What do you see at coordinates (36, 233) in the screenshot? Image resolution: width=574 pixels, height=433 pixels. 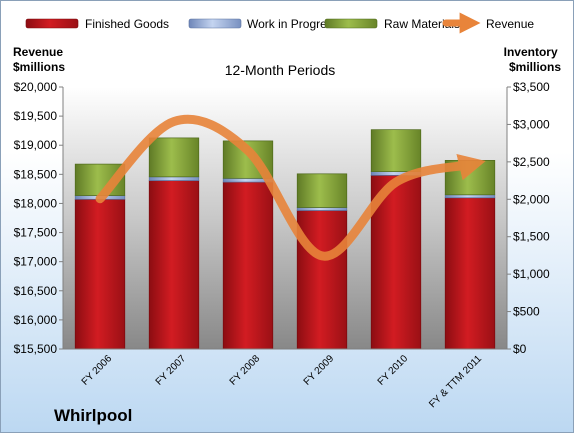 I see `left-tick-label: $17,500` at bounding box center [36, 233].